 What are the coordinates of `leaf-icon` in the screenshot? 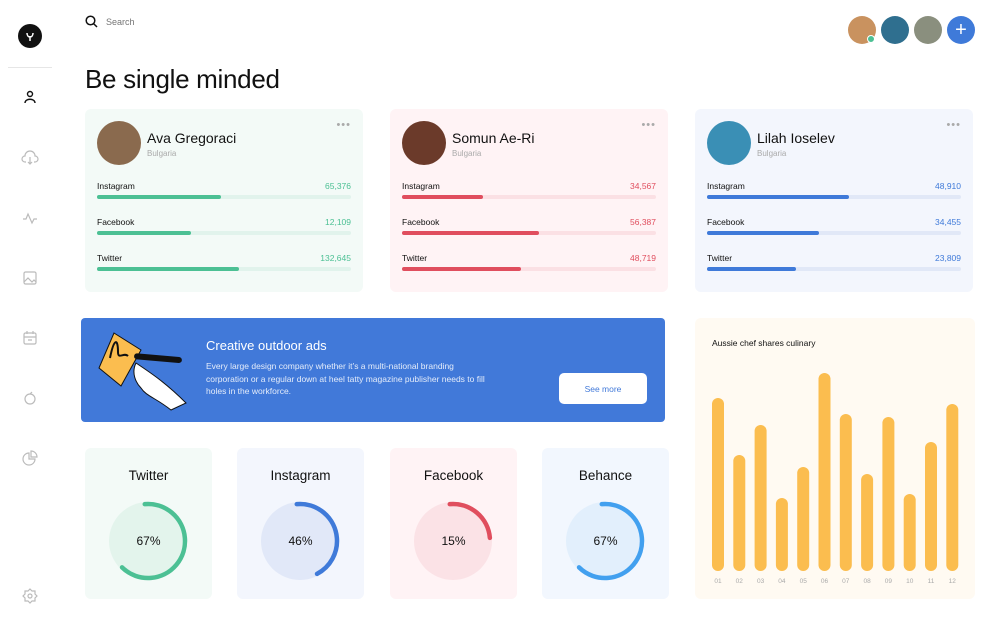 It's located at (30, 36).